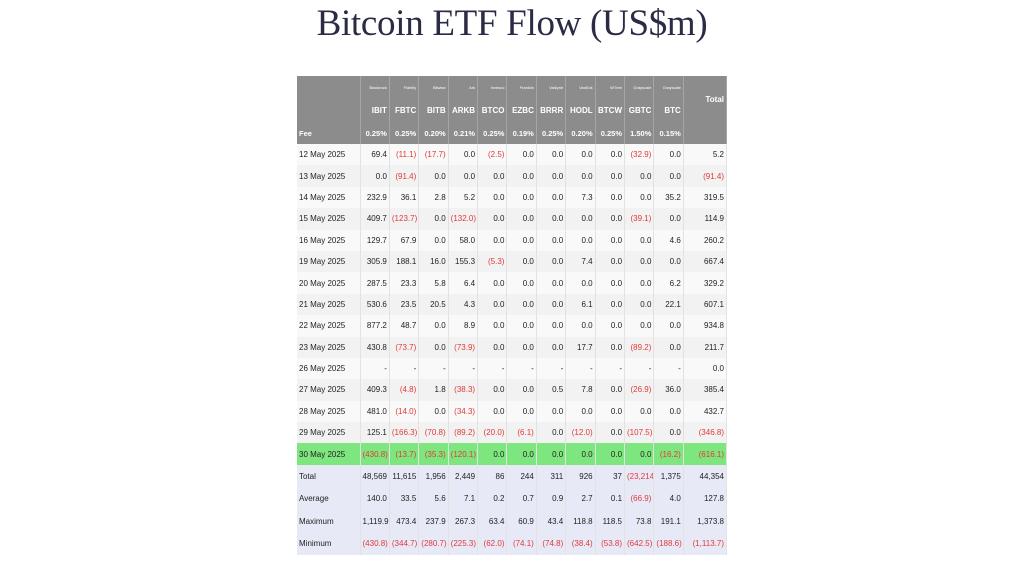 This screenshot has height=576, width=1024. What do you see at coordinates (705, 521) in the screenshot?
I see `summary-total: 1,373.8` at bounding box center [705, 521].